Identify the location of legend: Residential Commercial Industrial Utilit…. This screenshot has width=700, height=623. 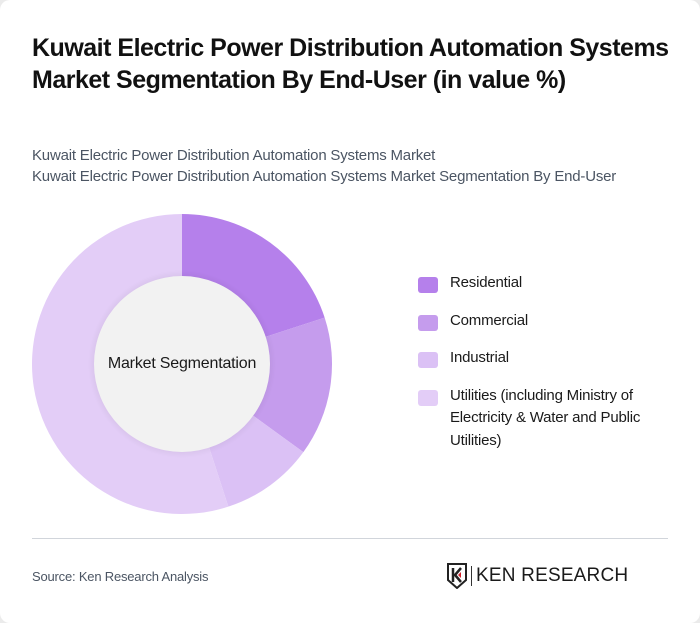
(548, 369).